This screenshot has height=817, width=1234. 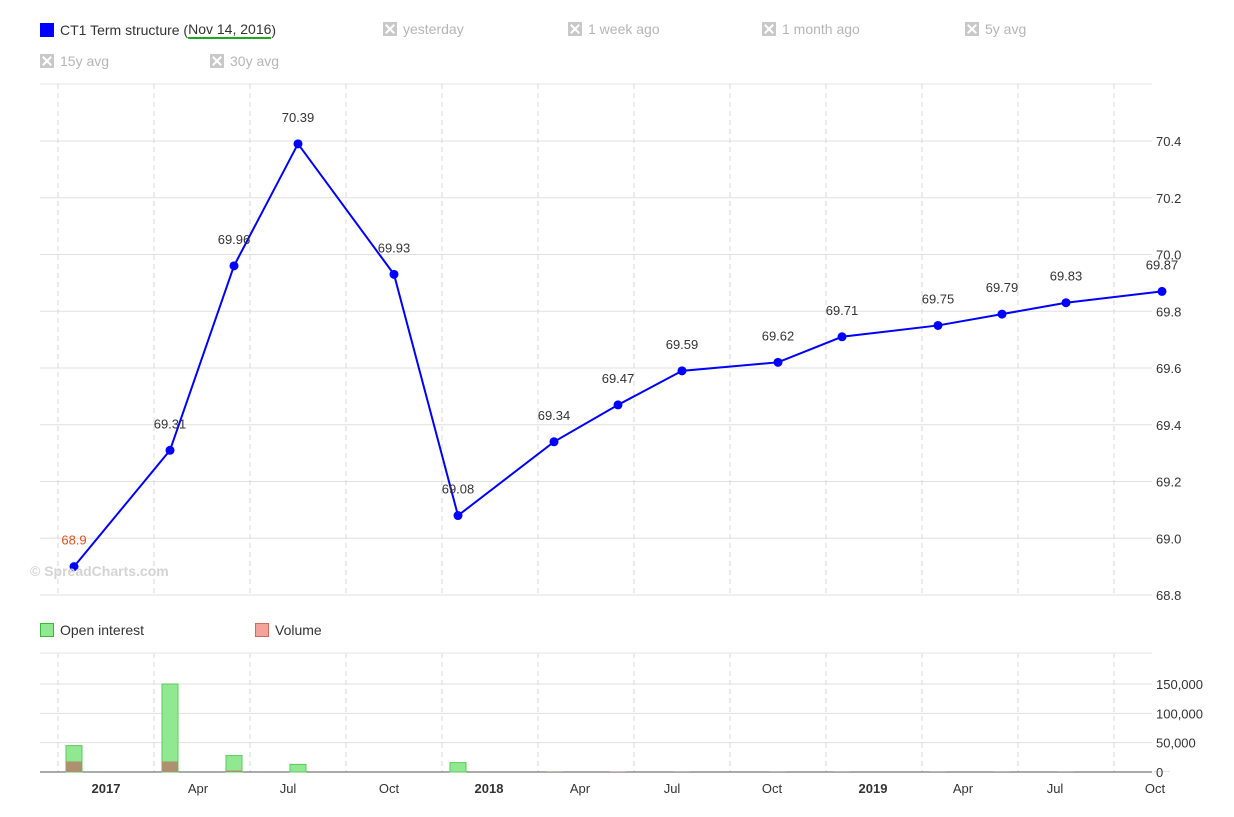 What do you see at coordinates (682, 344) in the screenshot?
I see `data-label: 69.59` at bounding box center [682, 344].